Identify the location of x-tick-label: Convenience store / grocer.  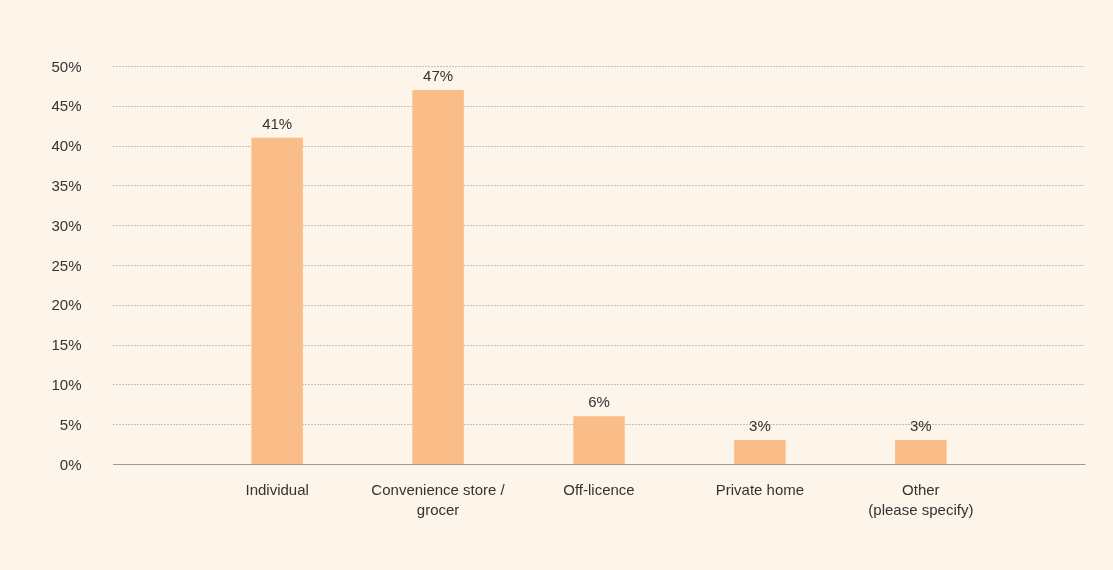
(438, 499).